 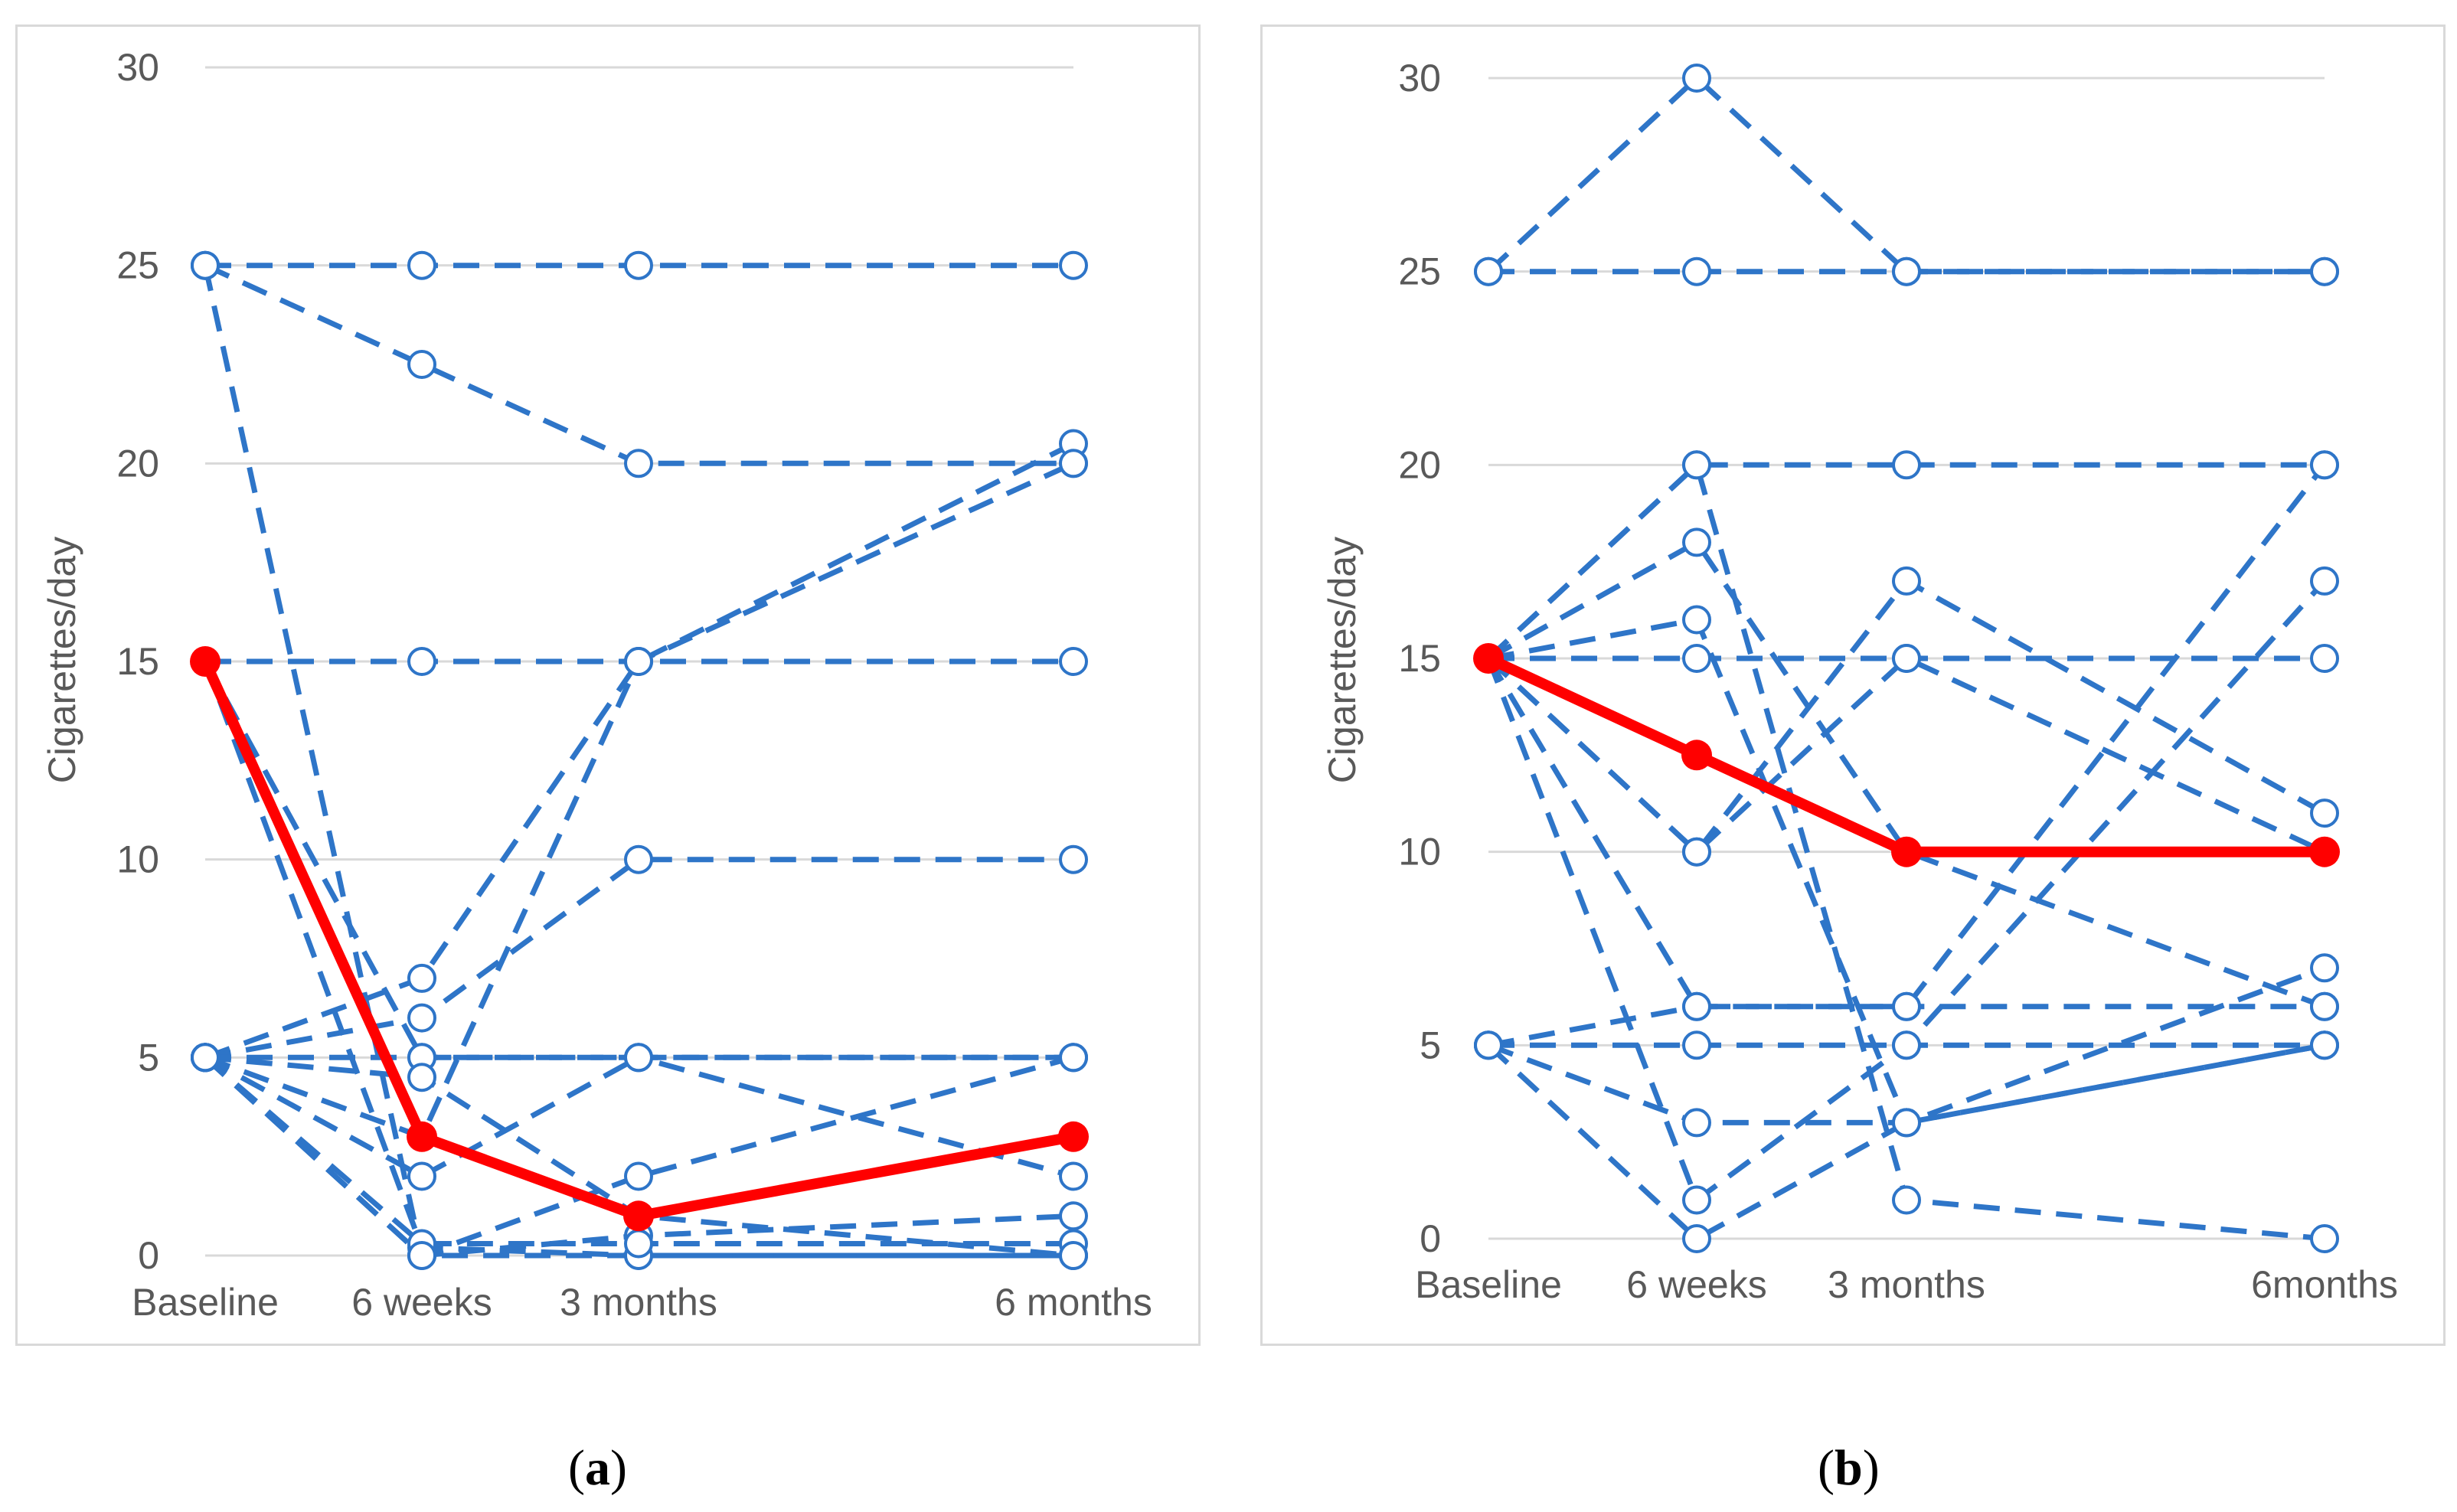 I want to click on y-tick-label: 20, so click(x=137, y=463).